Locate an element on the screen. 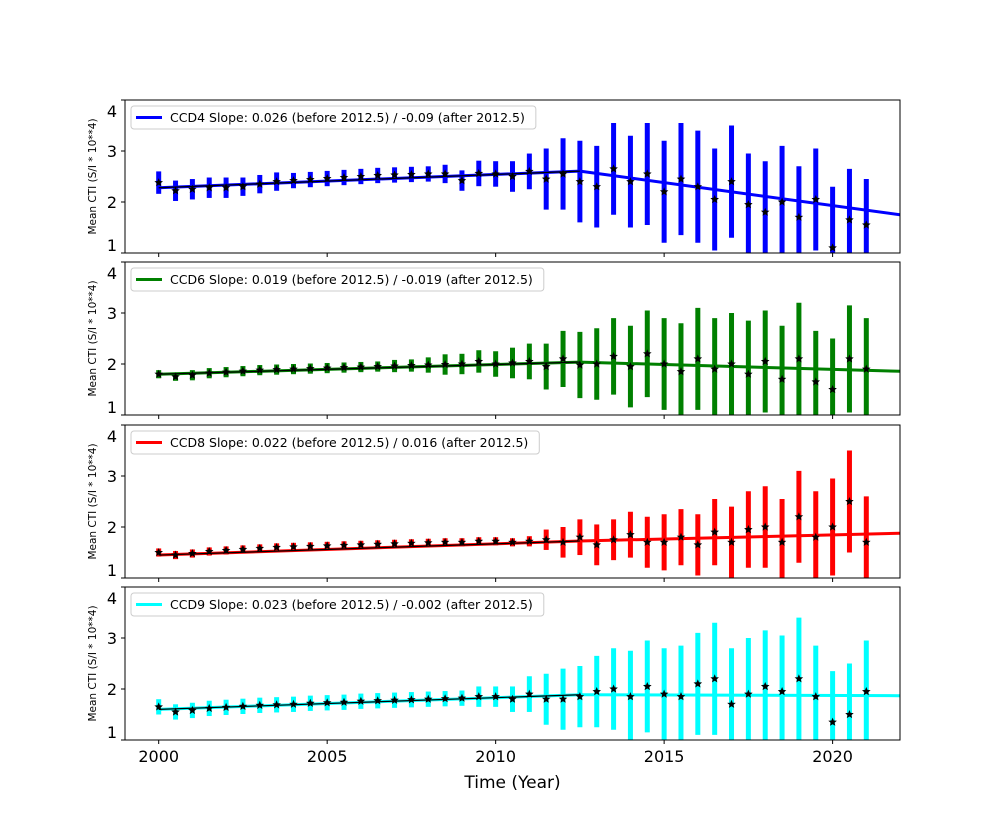 This screenshot has width=1000, height=836. axes-frame is located at coordinates (512, 501).